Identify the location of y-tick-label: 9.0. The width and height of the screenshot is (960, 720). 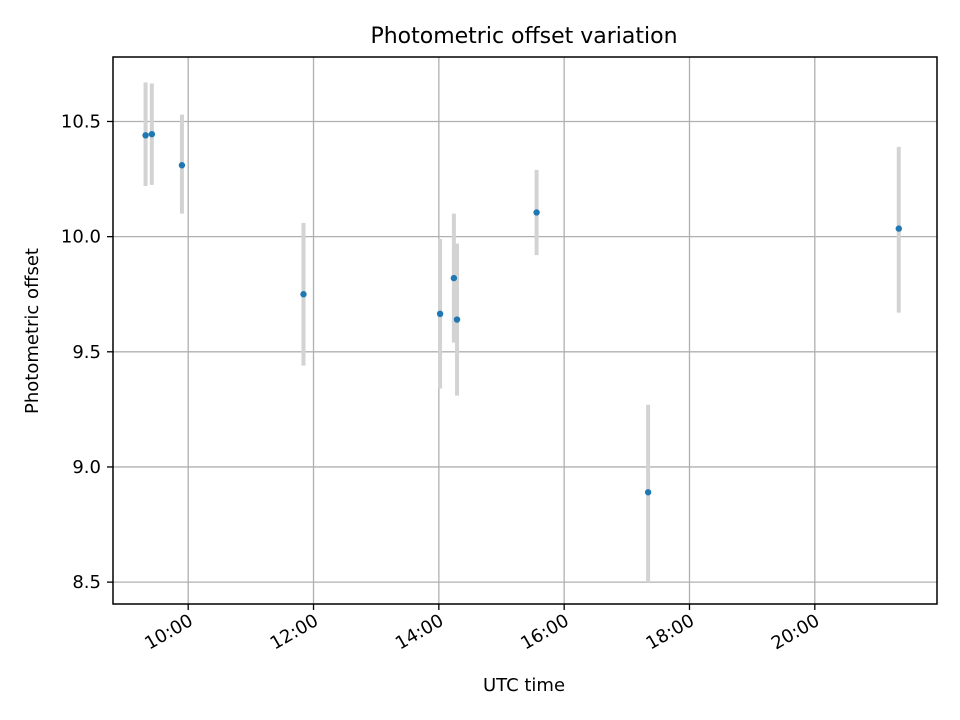
(86, 467).